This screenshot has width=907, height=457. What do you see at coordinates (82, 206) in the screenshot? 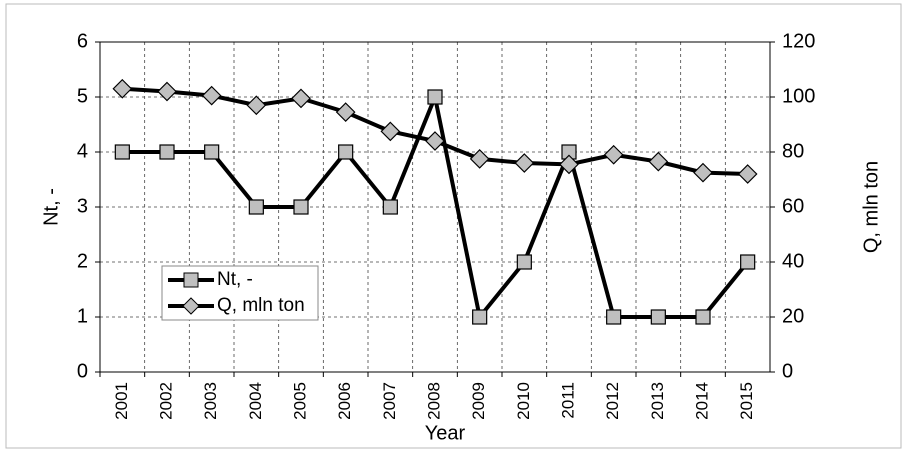
I see `y-tick-label: 3` at bounding box center [82, 206].